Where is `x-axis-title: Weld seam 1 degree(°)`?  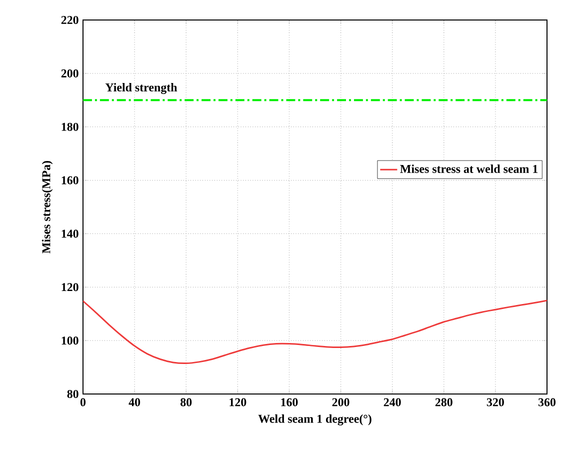
x-axis-title: Weld seam 1 degree(°) is located at coordinates (315, 420).